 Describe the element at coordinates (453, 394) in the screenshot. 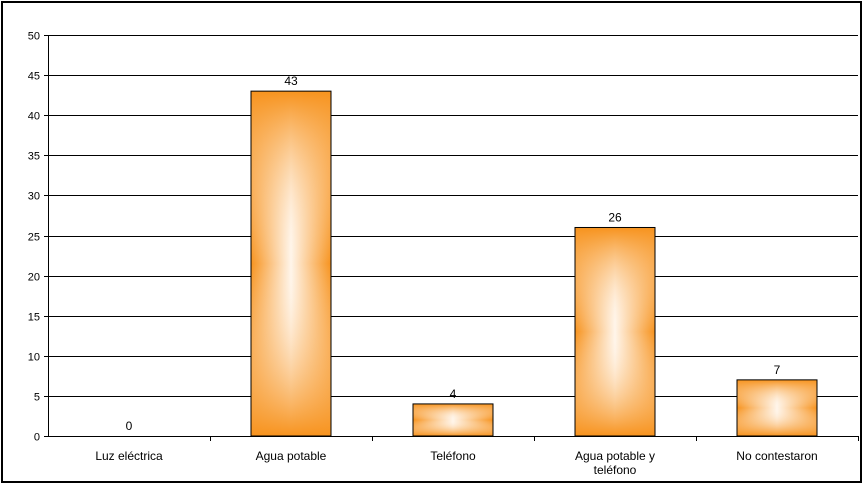

I see `data-label: 4` at that location.